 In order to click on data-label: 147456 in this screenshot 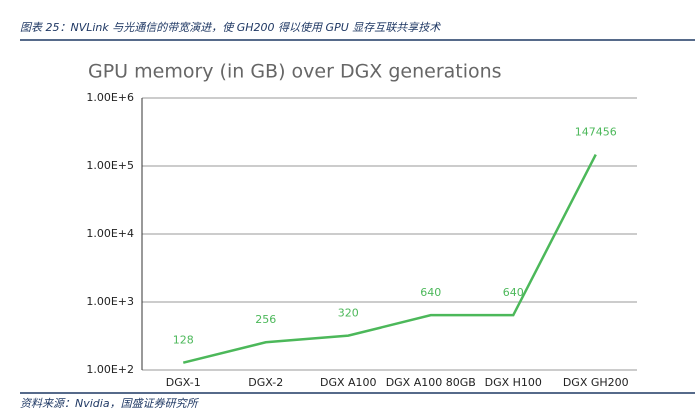, I will do `click(596, 132)`.